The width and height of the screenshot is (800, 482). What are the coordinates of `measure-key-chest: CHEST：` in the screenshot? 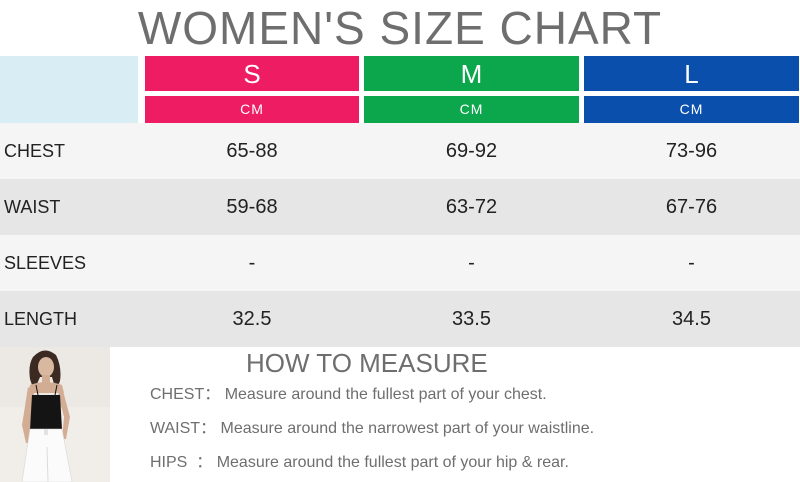 It's located at (185, 394).